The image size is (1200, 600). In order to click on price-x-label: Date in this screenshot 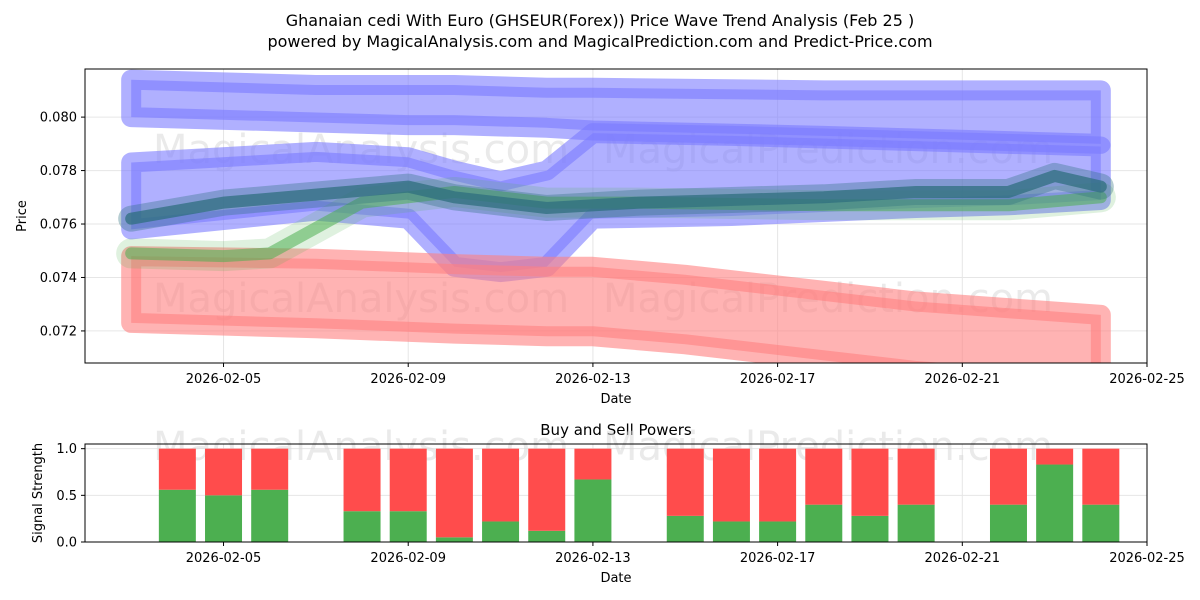, I will do `click(615, 399)`.